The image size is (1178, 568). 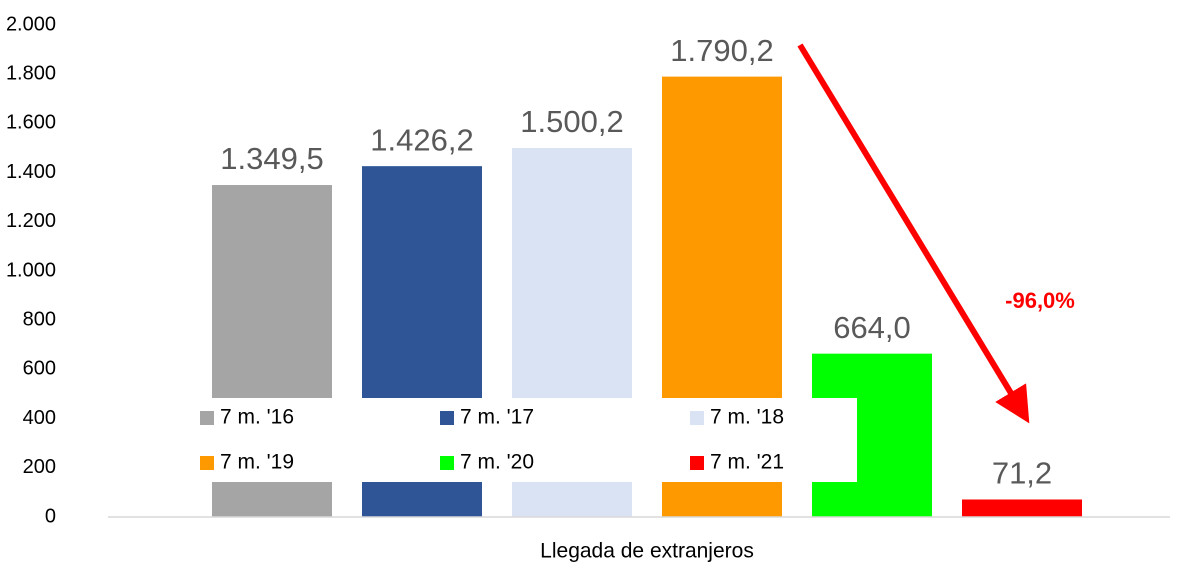 What do you see at coordinates (39, 418) in the screenshot?
I see `y-tick-label: 400` at bounding box center [39, 418].